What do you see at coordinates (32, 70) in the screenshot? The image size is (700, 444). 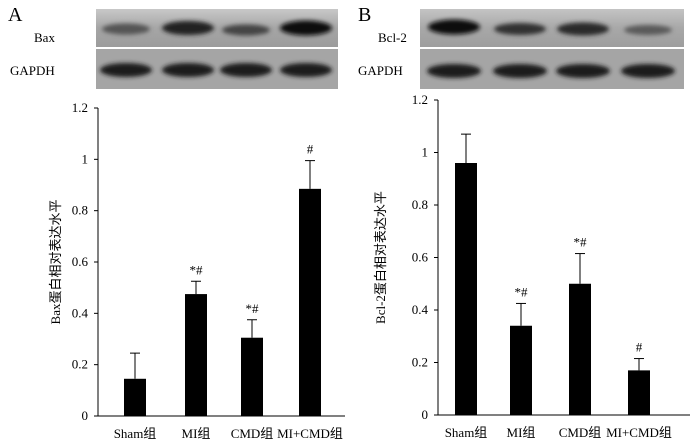 I see `blot-a-control-label: GAPDH` at bounding box center [32, 70].